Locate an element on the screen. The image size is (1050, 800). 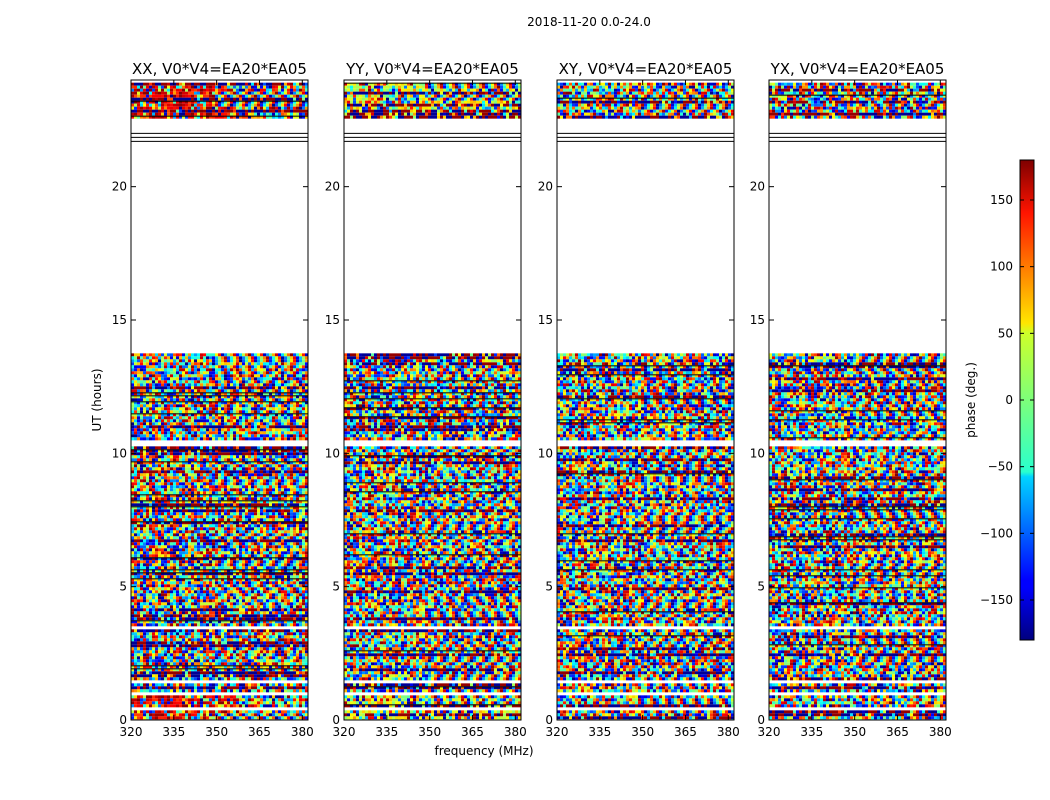
colorbar-tick-label: 50 is located at coordinates (1005, 333).